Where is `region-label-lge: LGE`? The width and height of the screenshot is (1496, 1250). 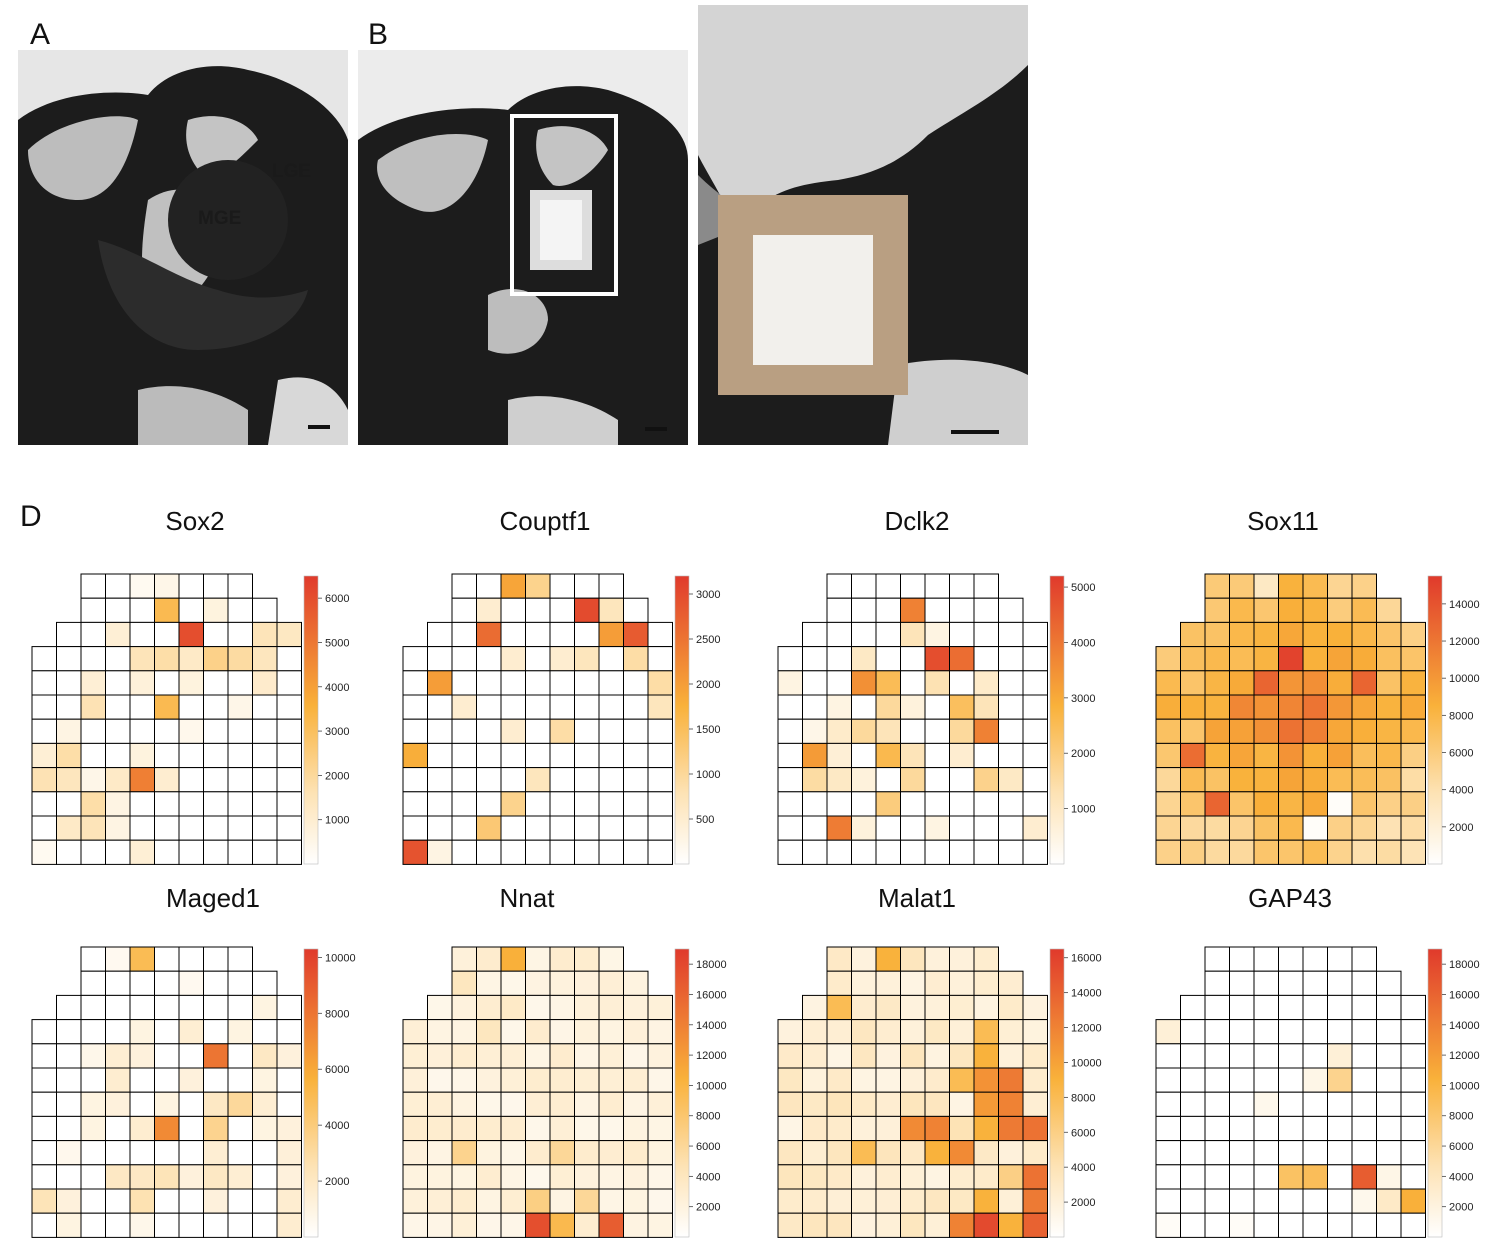
region-label-lge: LGE is located at coordinates (291, 171).